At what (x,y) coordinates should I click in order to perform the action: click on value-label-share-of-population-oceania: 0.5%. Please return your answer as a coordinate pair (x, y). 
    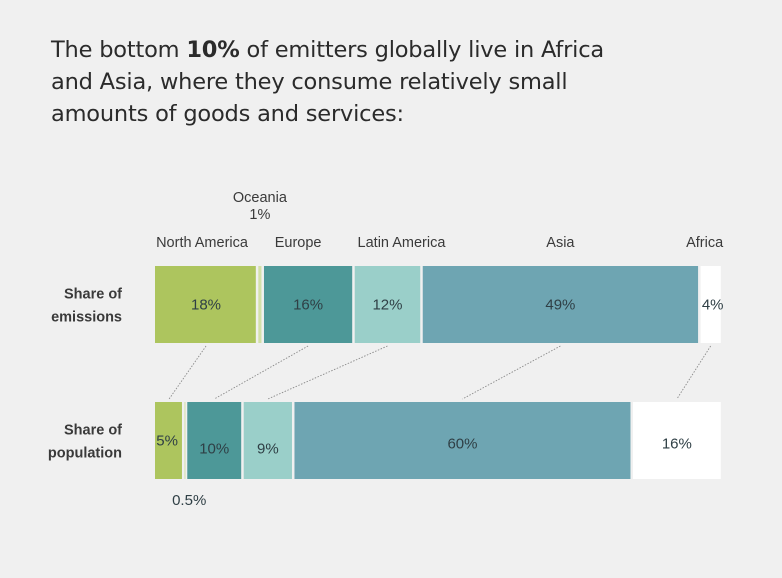
    Looking at the image, I should click on (189, 500).